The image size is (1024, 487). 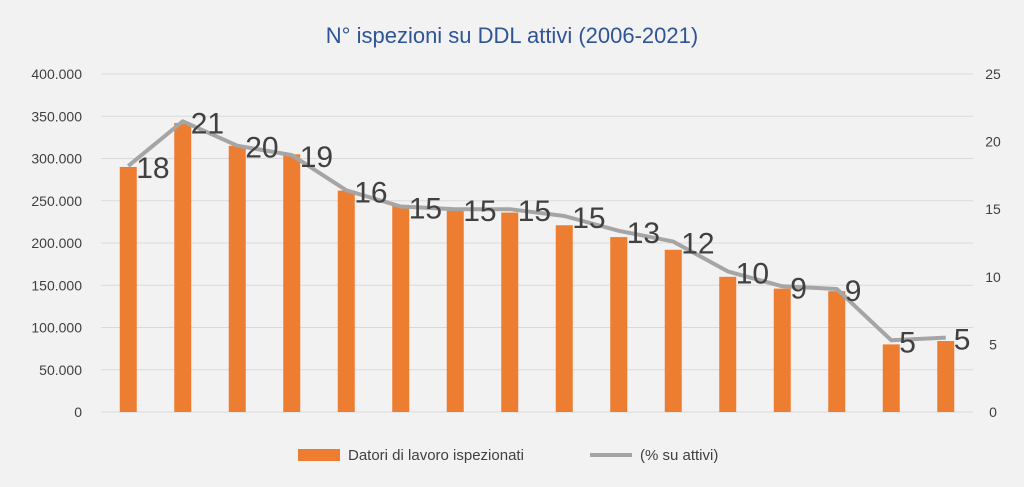 I want to click on legend-label-line: (% su attivi), so click(x=679, y=455).